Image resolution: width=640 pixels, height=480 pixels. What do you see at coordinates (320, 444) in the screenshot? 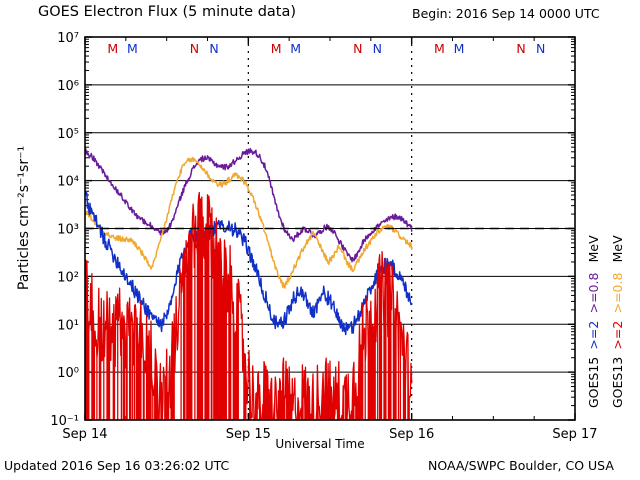
I see `x-axis-label: Universal Time` at bounding box center [320, 444].